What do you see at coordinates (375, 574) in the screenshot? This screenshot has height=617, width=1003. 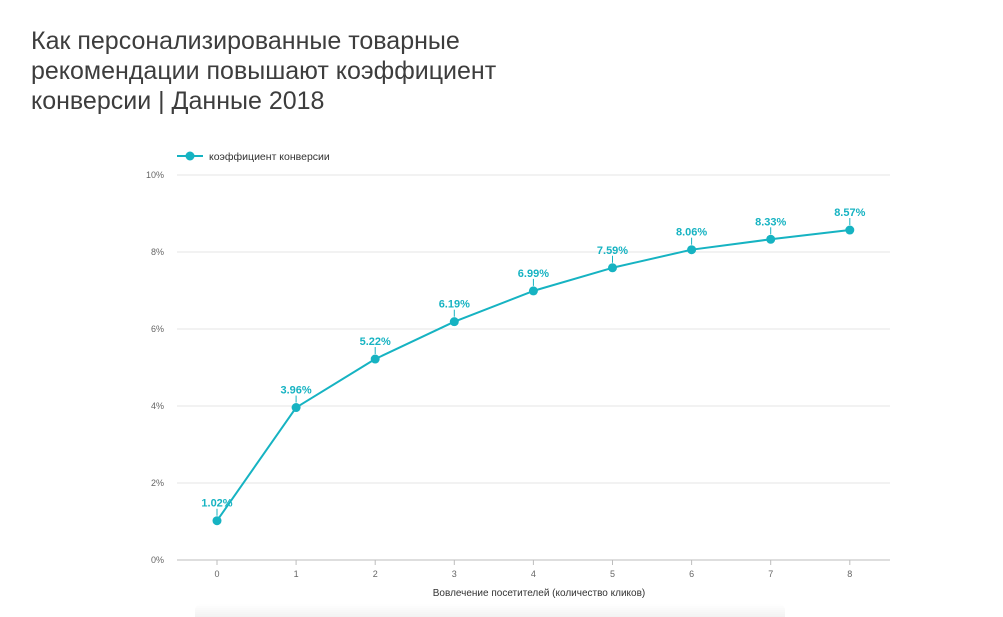 I see `x-tick-label: 2` at bounding box center [375, 574].